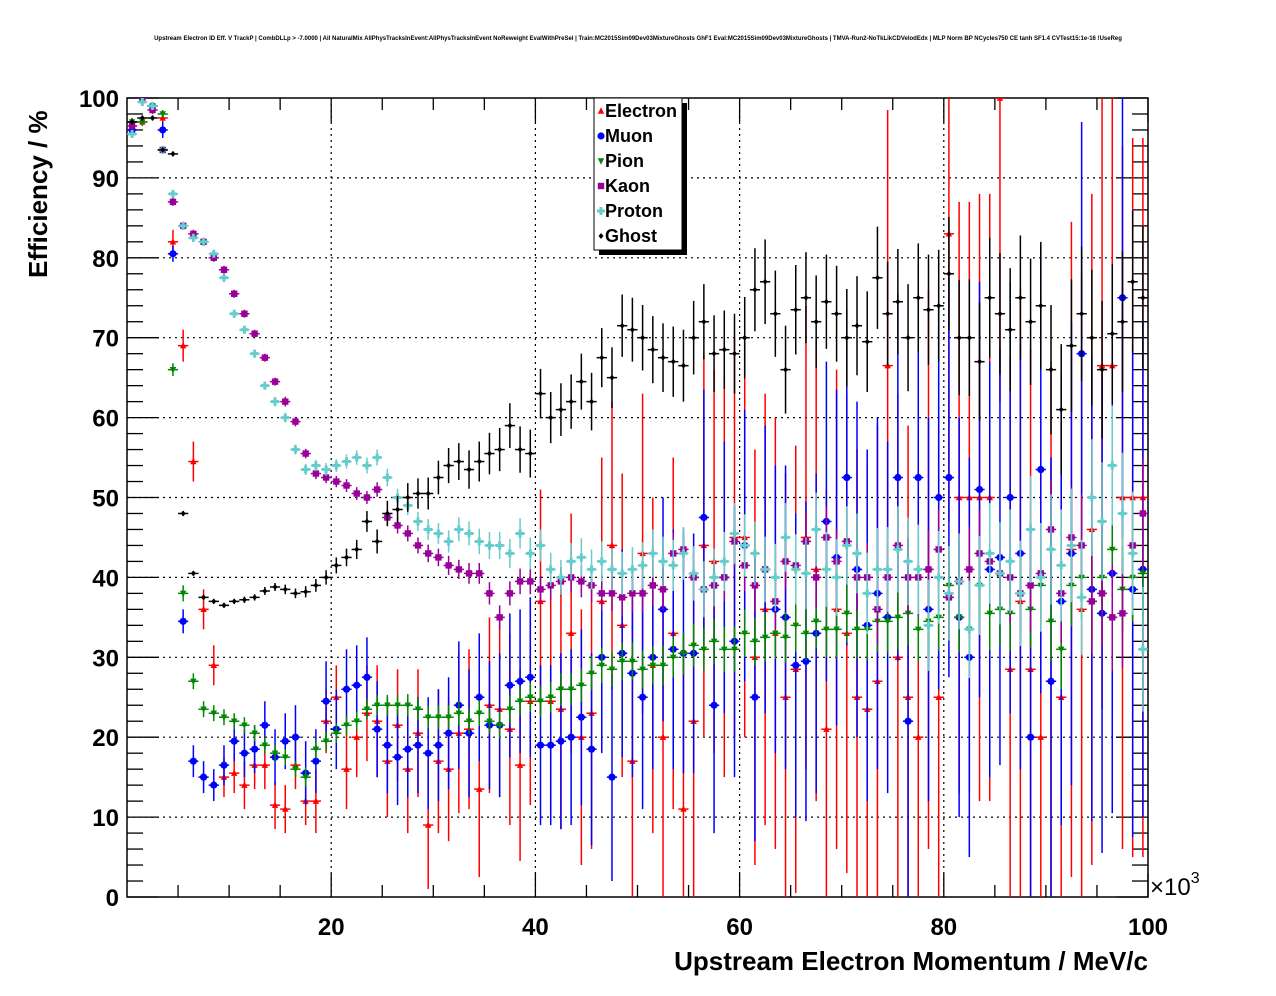 The image size is (1276, 996). I want to click on y-tick-label: 50, so click(105, 499).